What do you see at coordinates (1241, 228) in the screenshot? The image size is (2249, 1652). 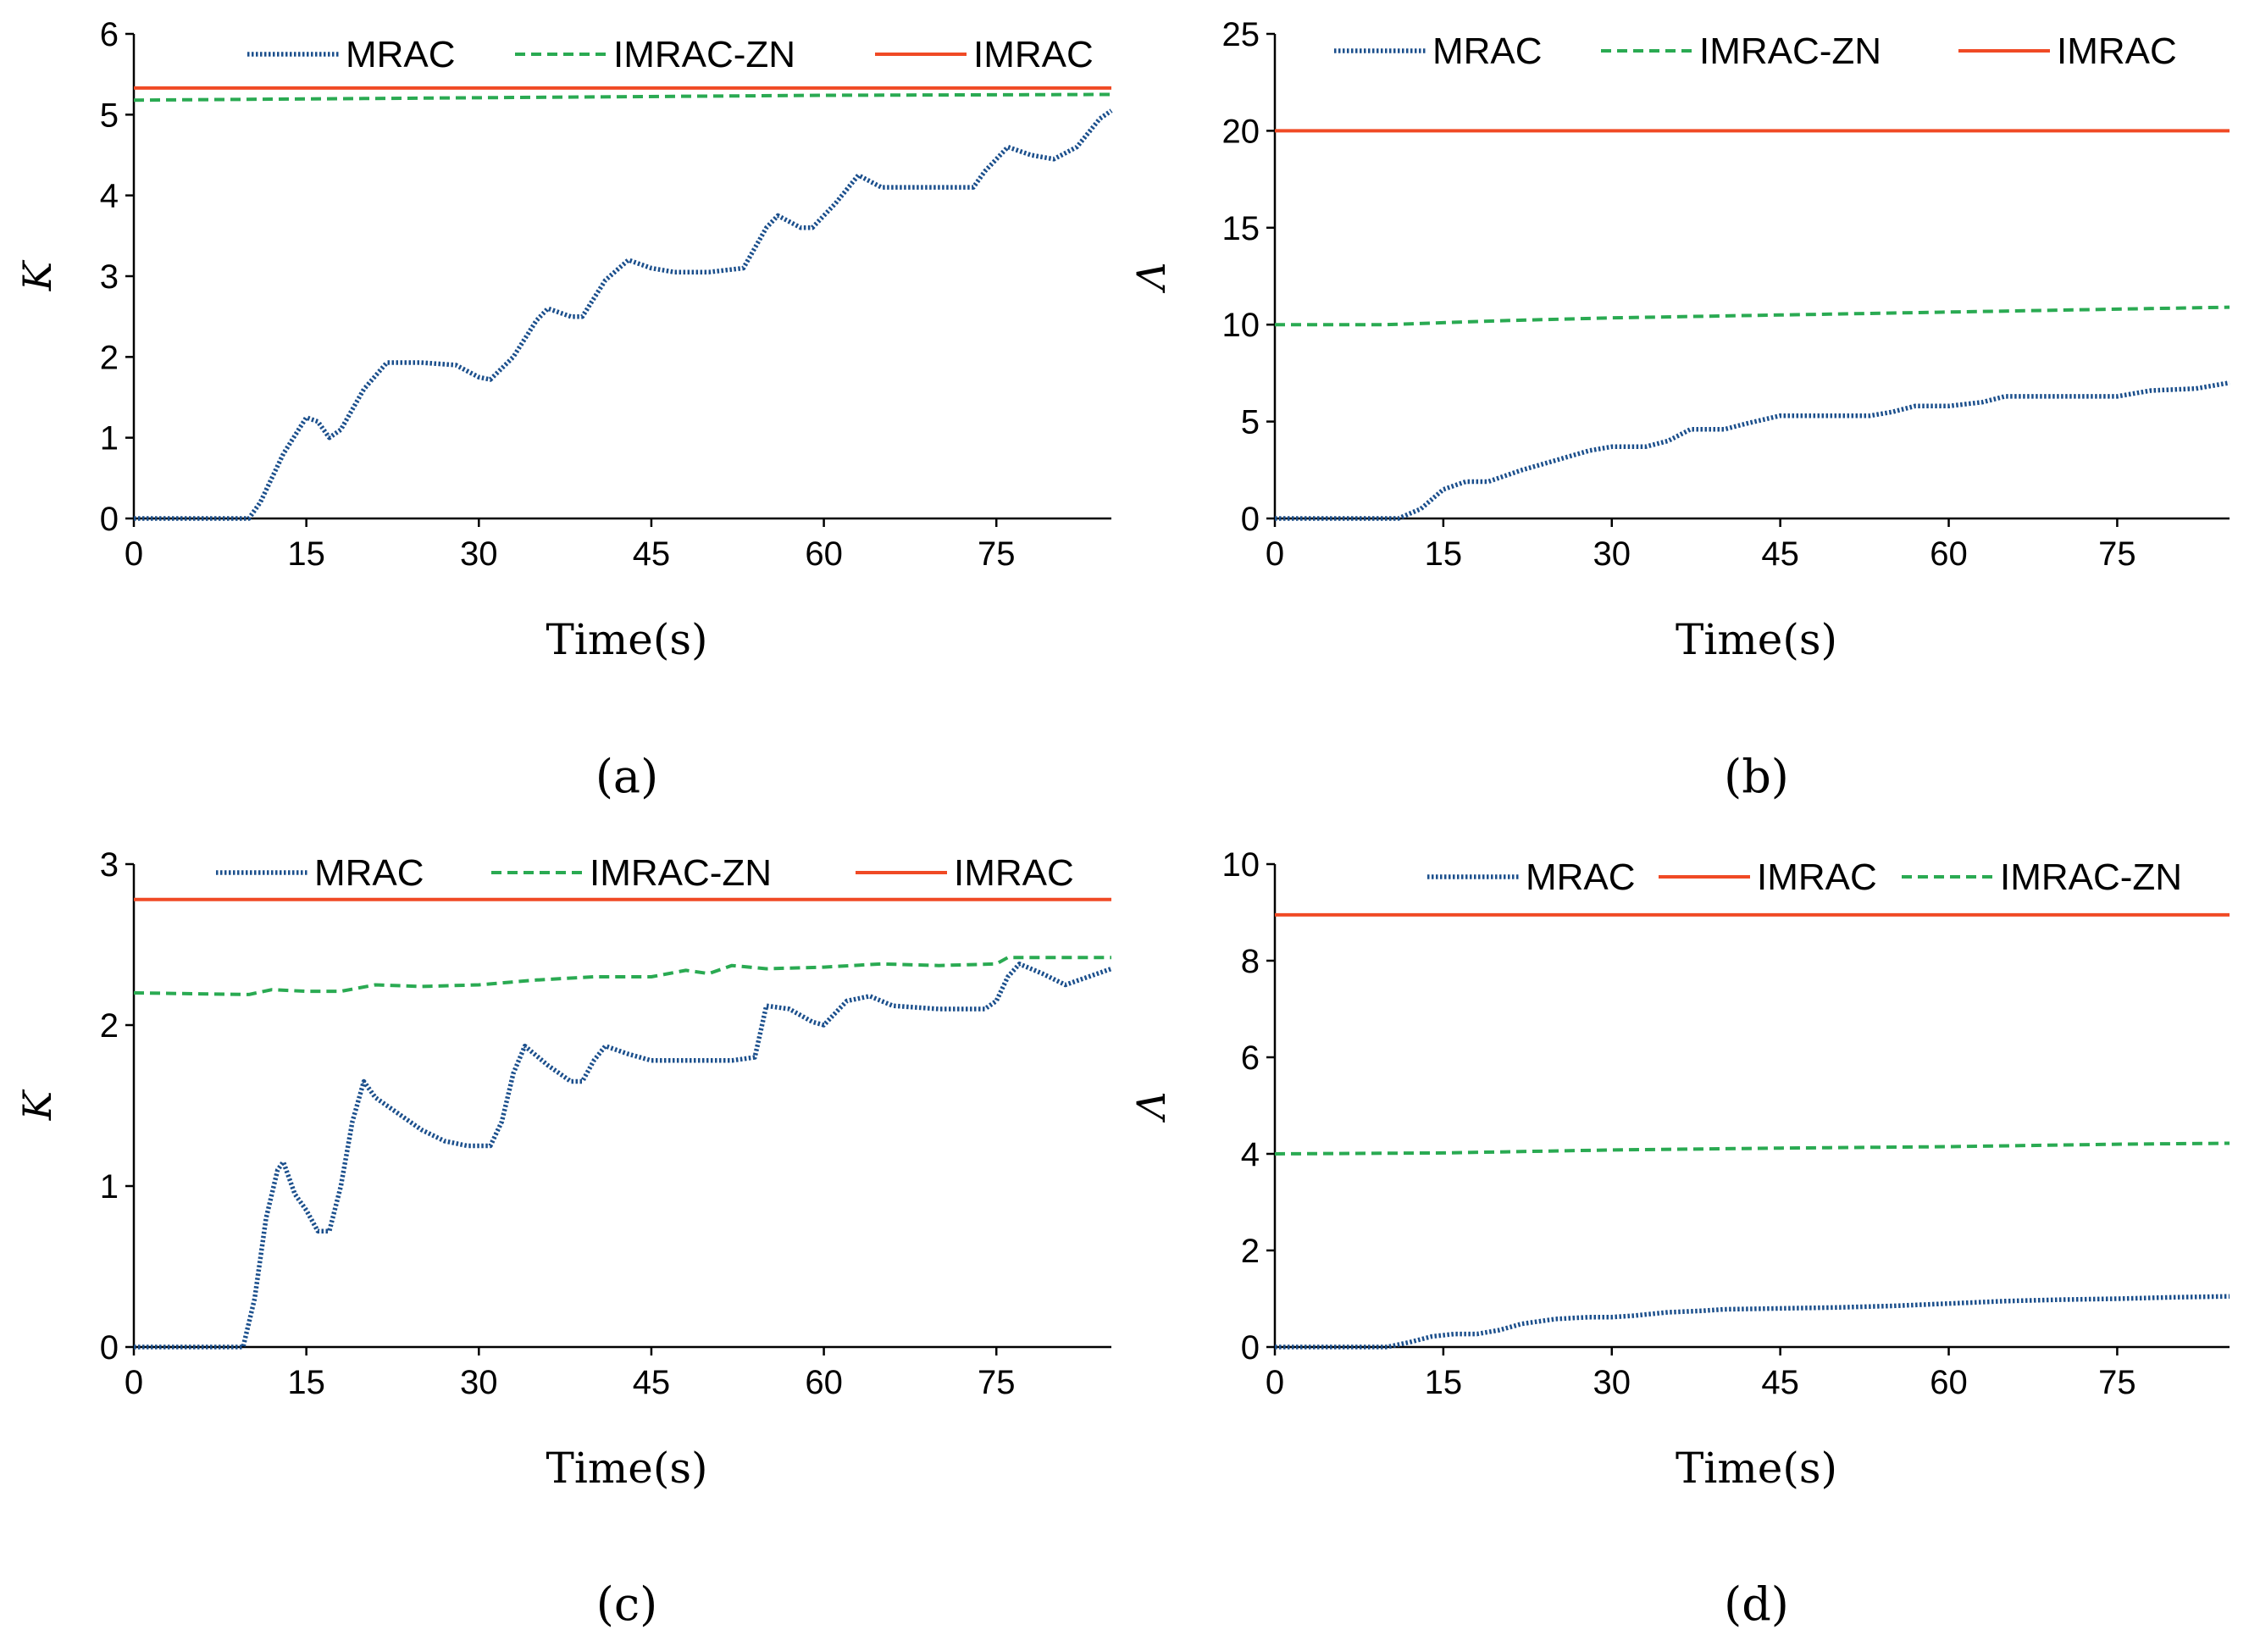 I see `y-tick-label: 15` at bounding box center [1241, 228].